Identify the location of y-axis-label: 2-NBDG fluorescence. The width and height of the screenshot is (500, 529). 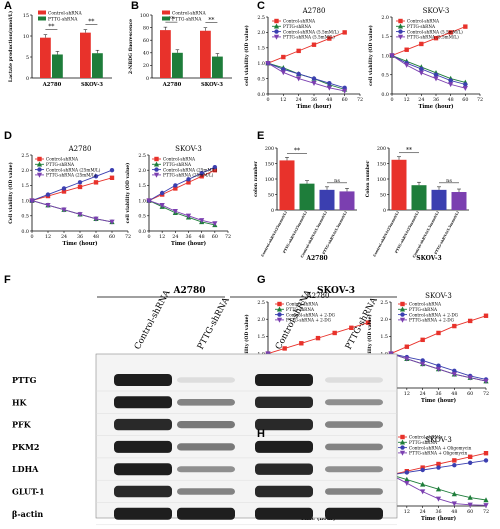
(131, 46).